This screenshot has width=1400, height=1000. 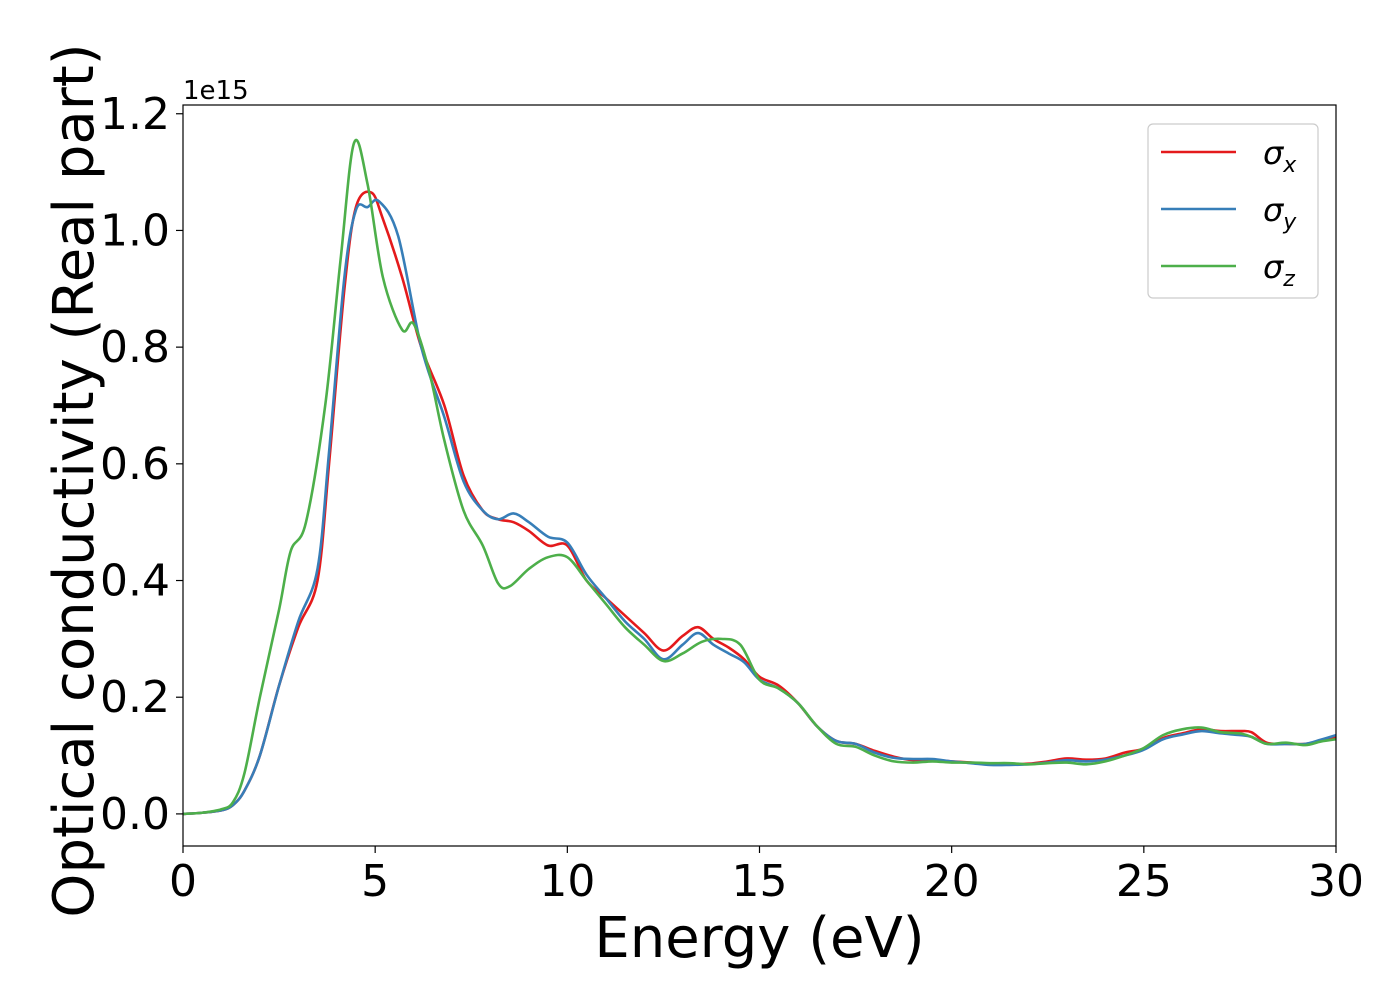 What do you see at coordinates (135, 581) in the screenshot?
I see `y-tick-label: 0.4` at bounding box center [135, 581].